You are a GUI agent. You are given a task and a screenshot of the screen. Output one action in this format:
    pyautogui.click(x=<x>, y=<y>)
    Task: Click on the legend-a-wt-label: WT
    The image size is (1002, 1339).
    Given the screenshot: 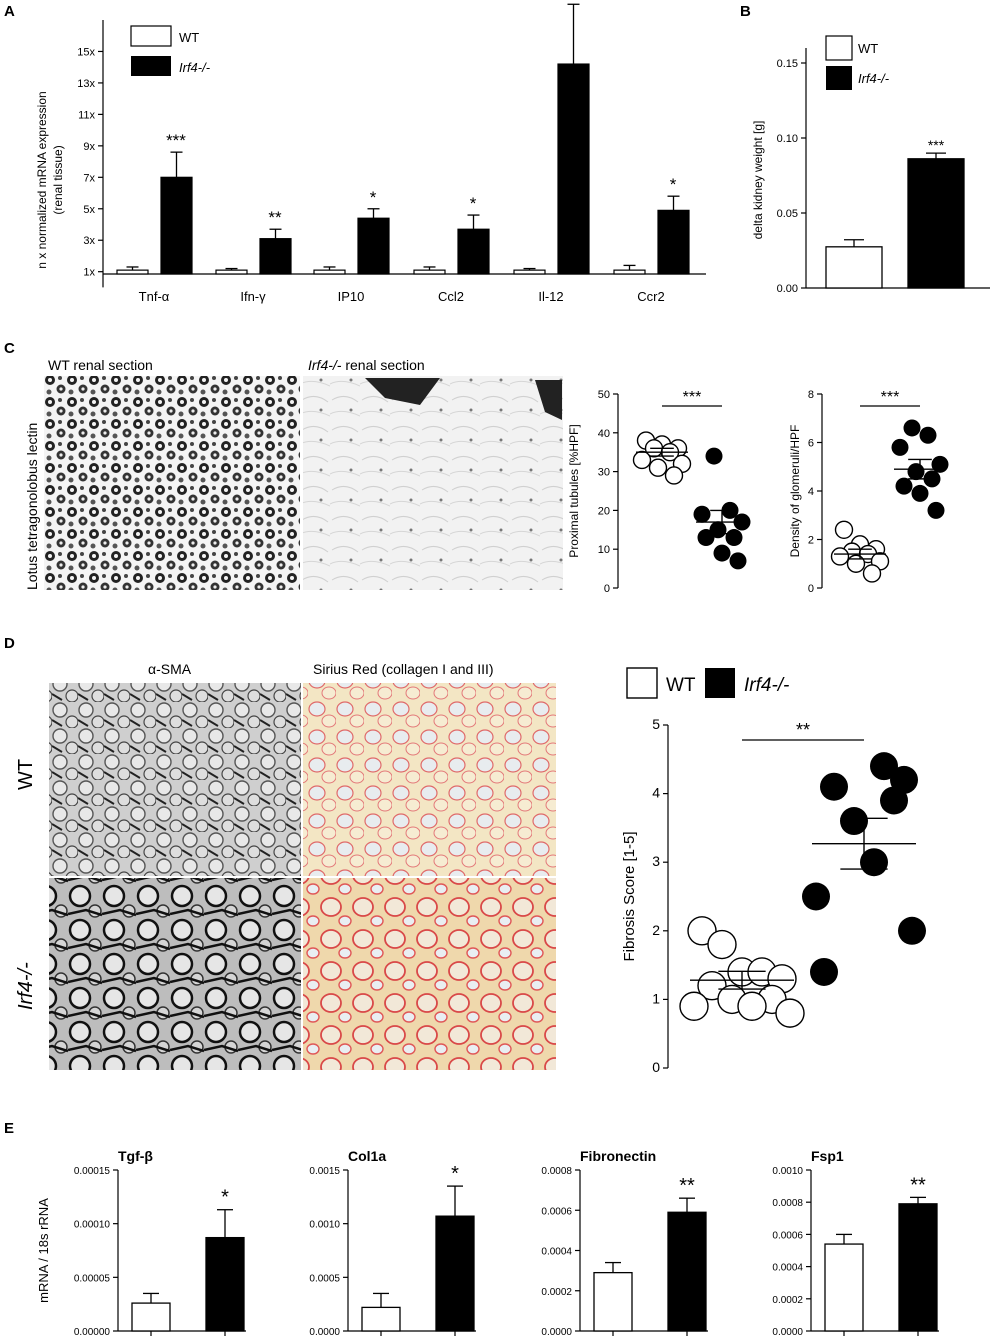 What is the action you would take?
    pyautogui.click(x=189, y=37)
    